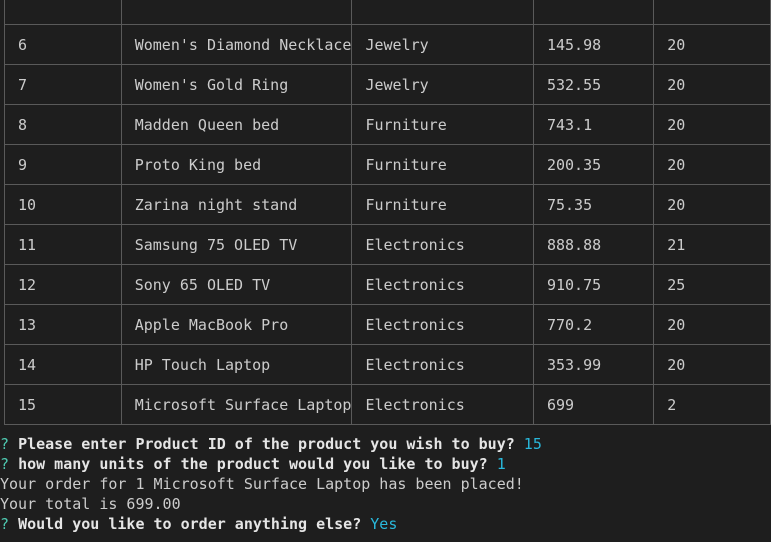  I want to click on table-cell-id: 9, so click(63, 164).